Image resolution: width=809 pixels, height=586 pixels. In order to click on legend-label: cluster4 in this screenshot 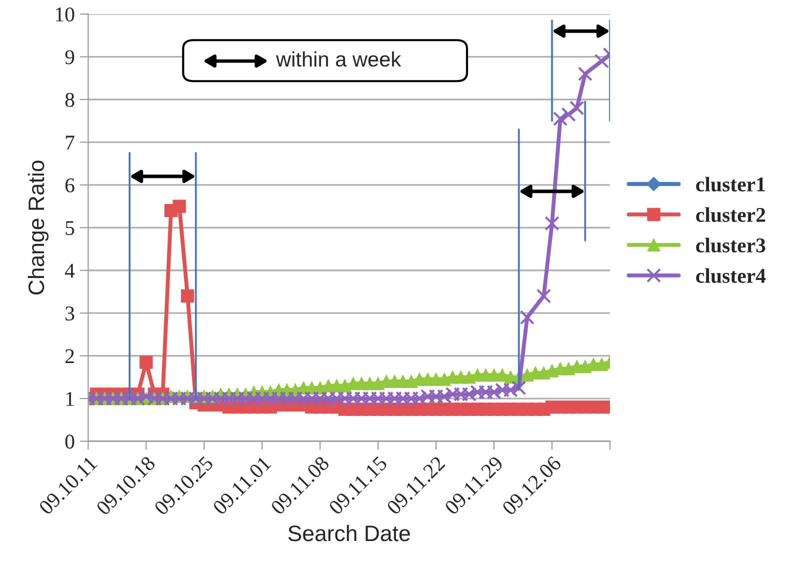, I will do `click(731, 275)`.